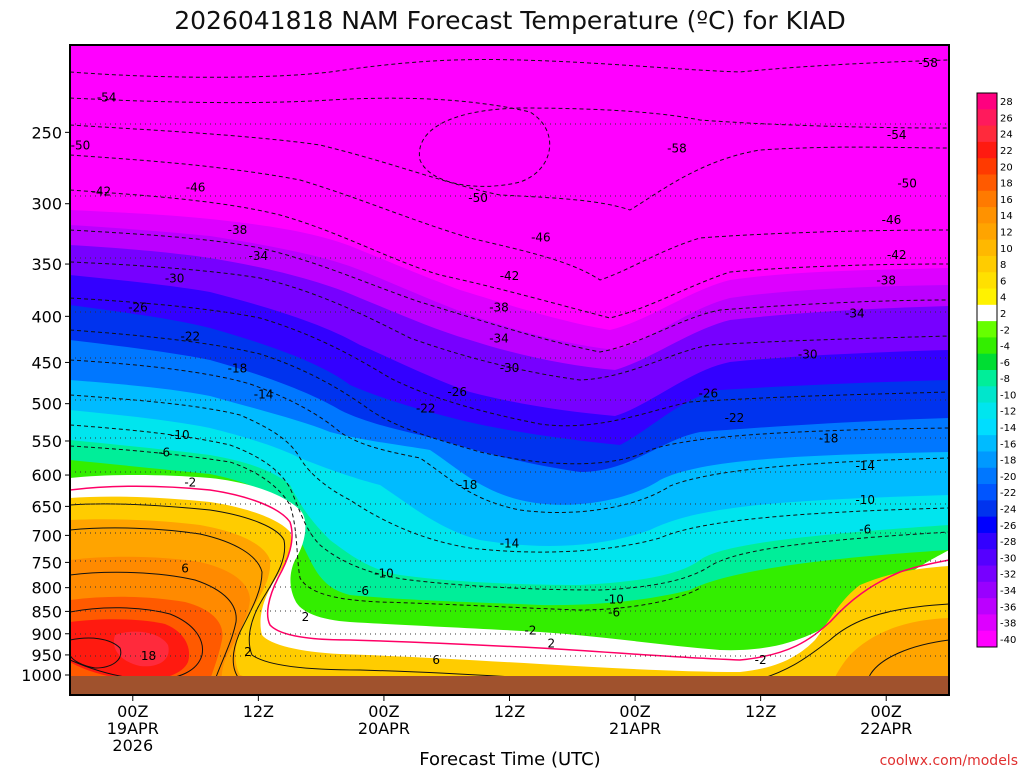  What do you see at coordinates (1008, 444) in the screenshot?
I see `colorbar-label: -16` at bounding box center [1008, 444].